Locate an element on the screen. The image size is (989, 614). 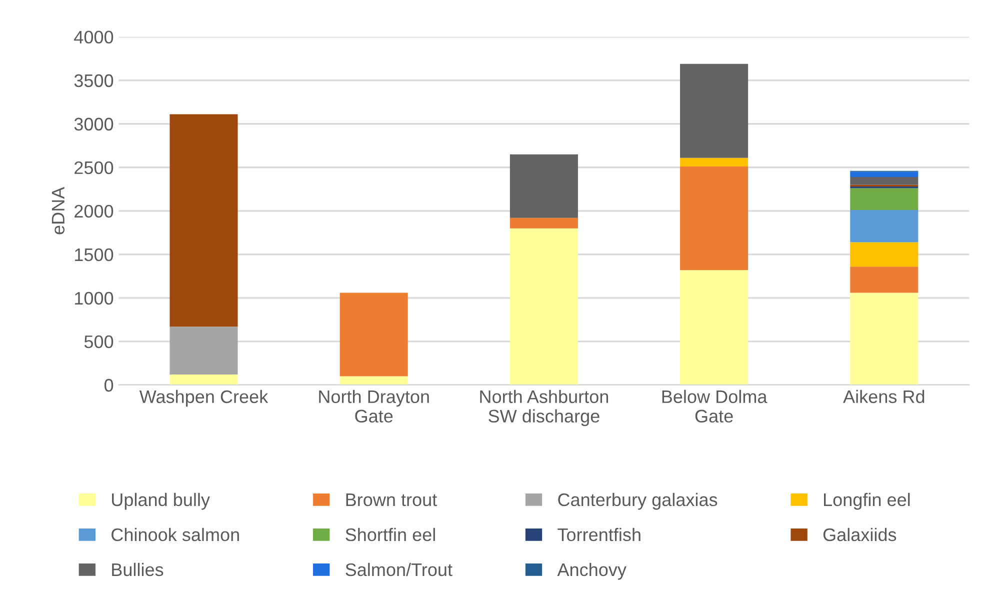
y-tick-label: 3500 is located at coordinates (94, 81).